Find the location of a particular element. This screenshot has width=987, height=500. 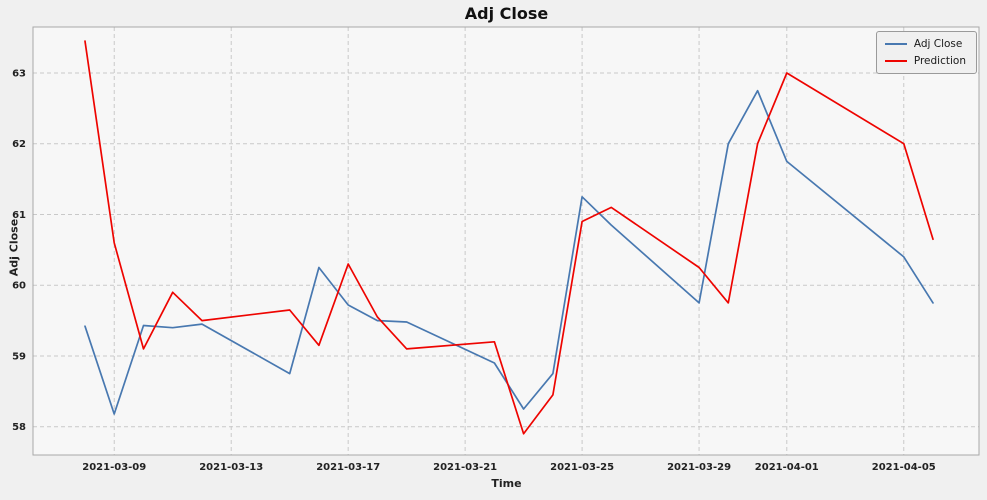

y-axis-label: Adj Close is located at coordinates (14, 247).